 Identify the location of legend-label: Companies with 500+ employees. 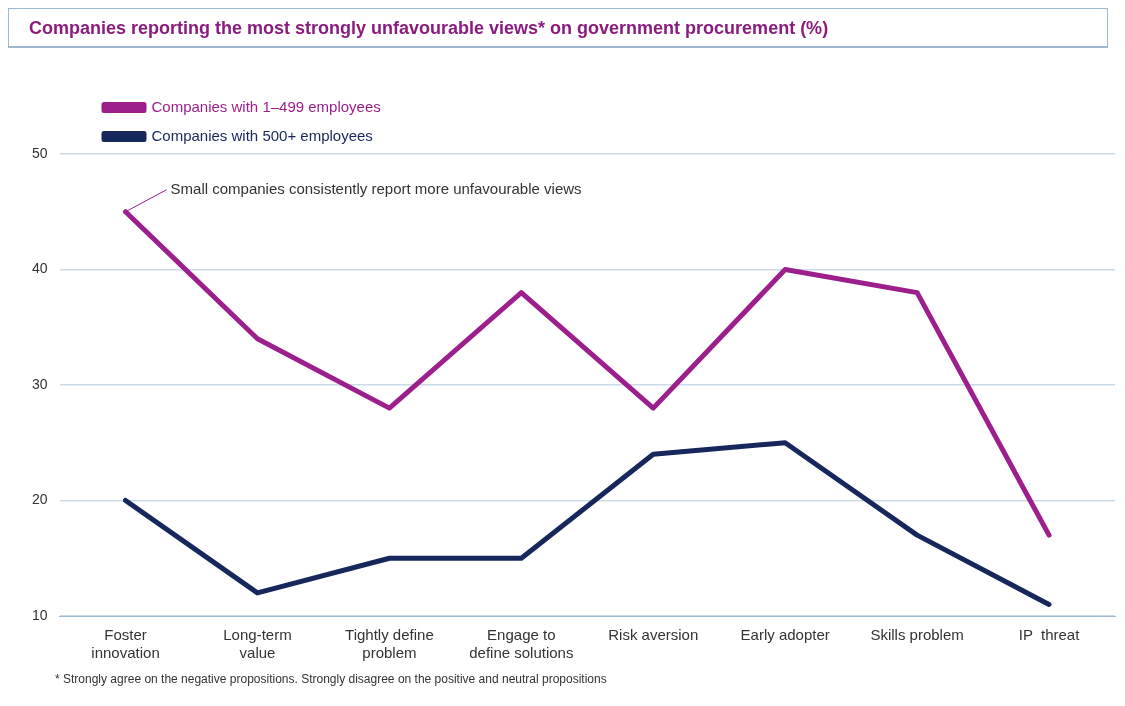
(262, 135).